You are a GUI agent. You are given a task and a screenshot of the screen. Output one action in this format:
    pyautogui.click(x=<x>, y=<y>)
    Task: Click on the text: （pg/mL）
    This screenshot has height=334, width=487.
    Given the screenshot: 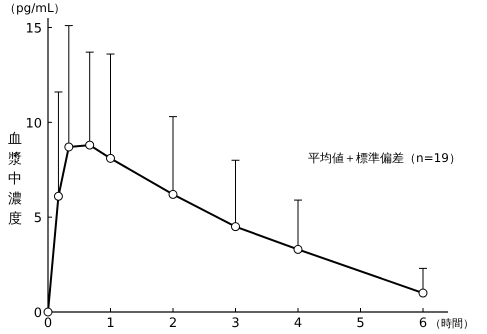 What is the action you would take?
    pyautogui.click(x=35, y=8)
    